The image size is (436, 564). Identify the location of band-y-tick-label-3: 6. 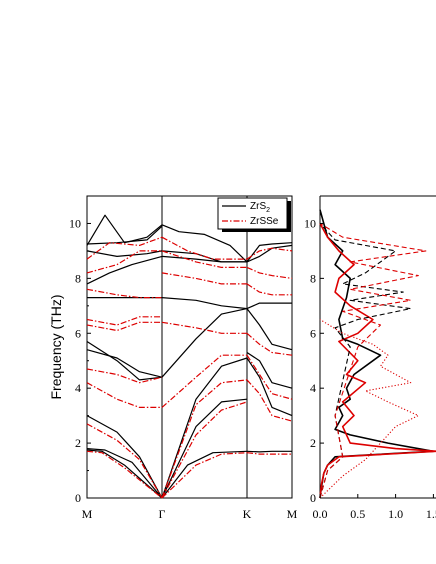
(78, 333).